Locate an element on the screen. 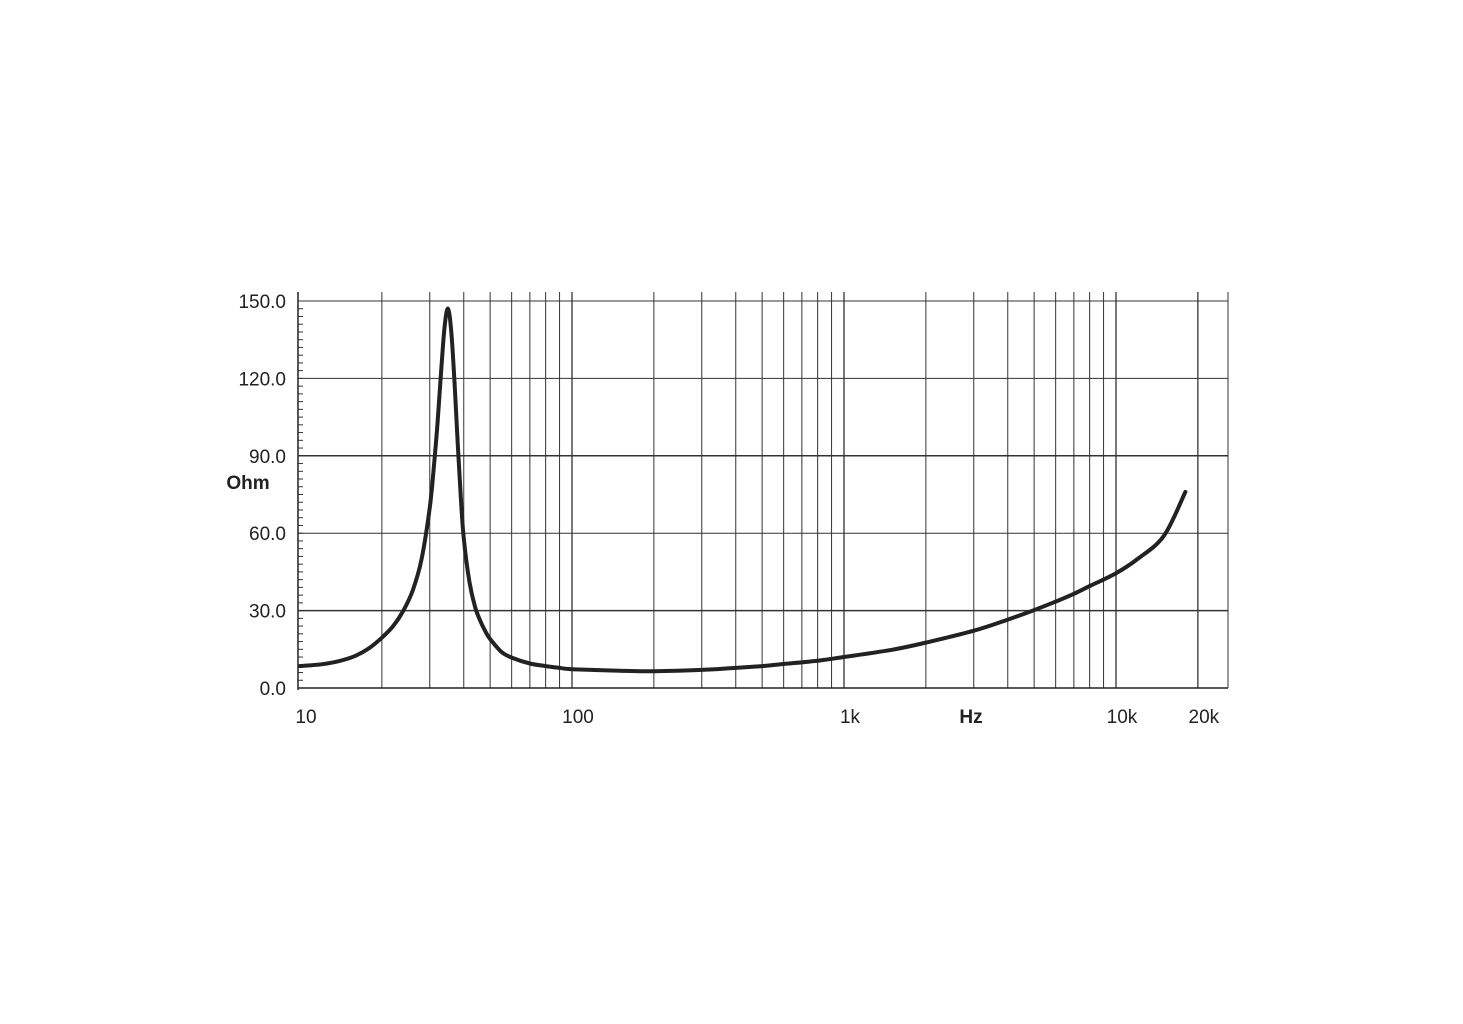 The image size is (1463, 1024). x-tick-label: 10k is located at coordinates (1122, 717).